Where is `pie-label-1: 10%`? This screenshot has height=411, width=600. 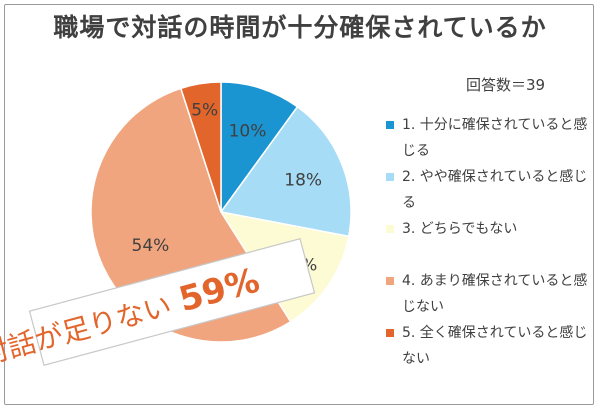
pie-label-1: 10% is located at coordinates (248, 131).